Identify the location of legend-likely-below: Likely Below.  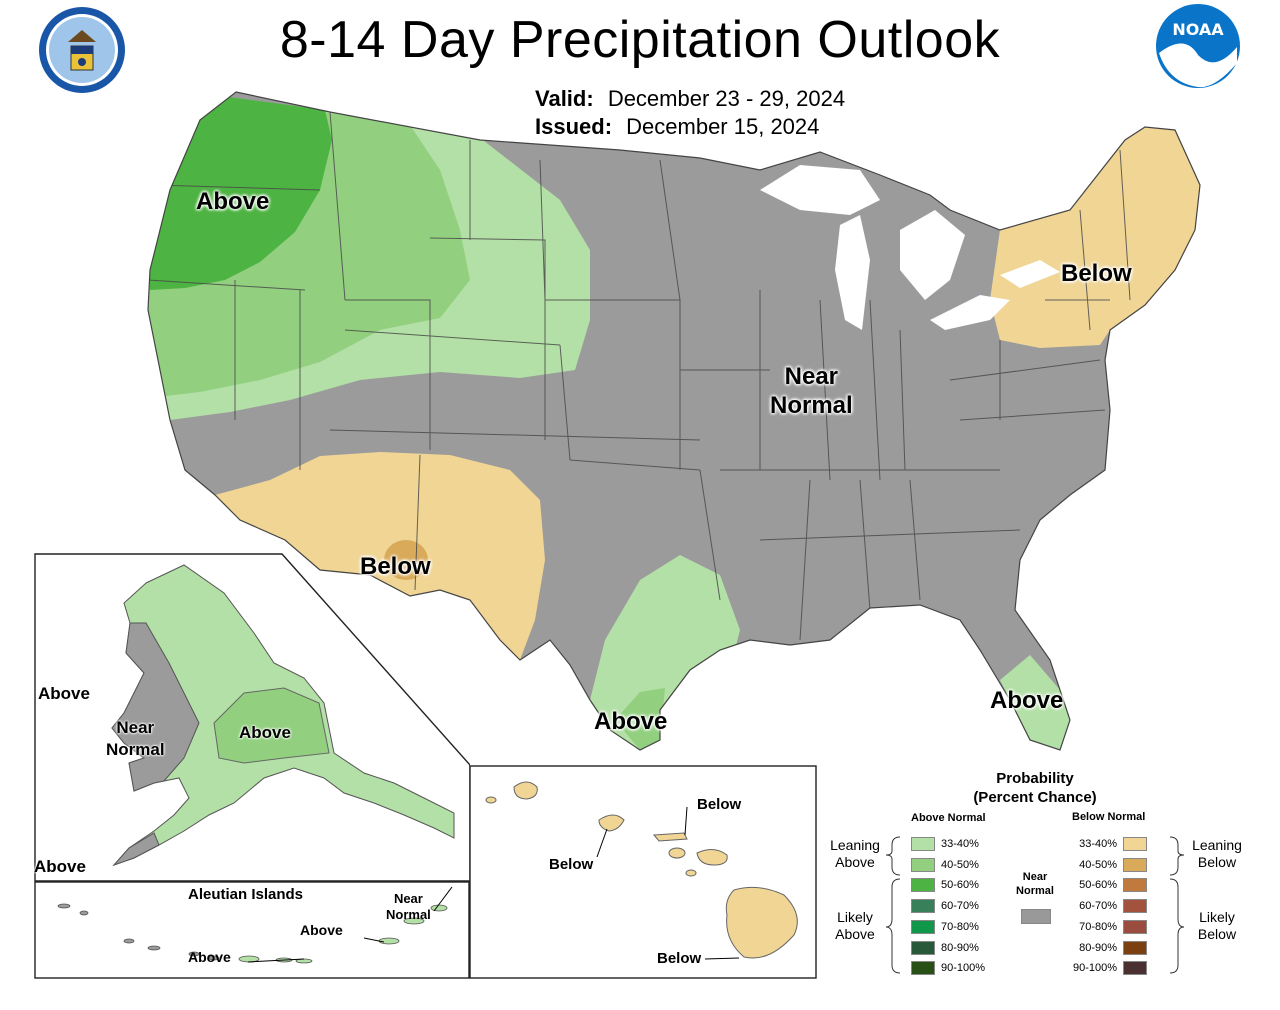
(1217, 926).